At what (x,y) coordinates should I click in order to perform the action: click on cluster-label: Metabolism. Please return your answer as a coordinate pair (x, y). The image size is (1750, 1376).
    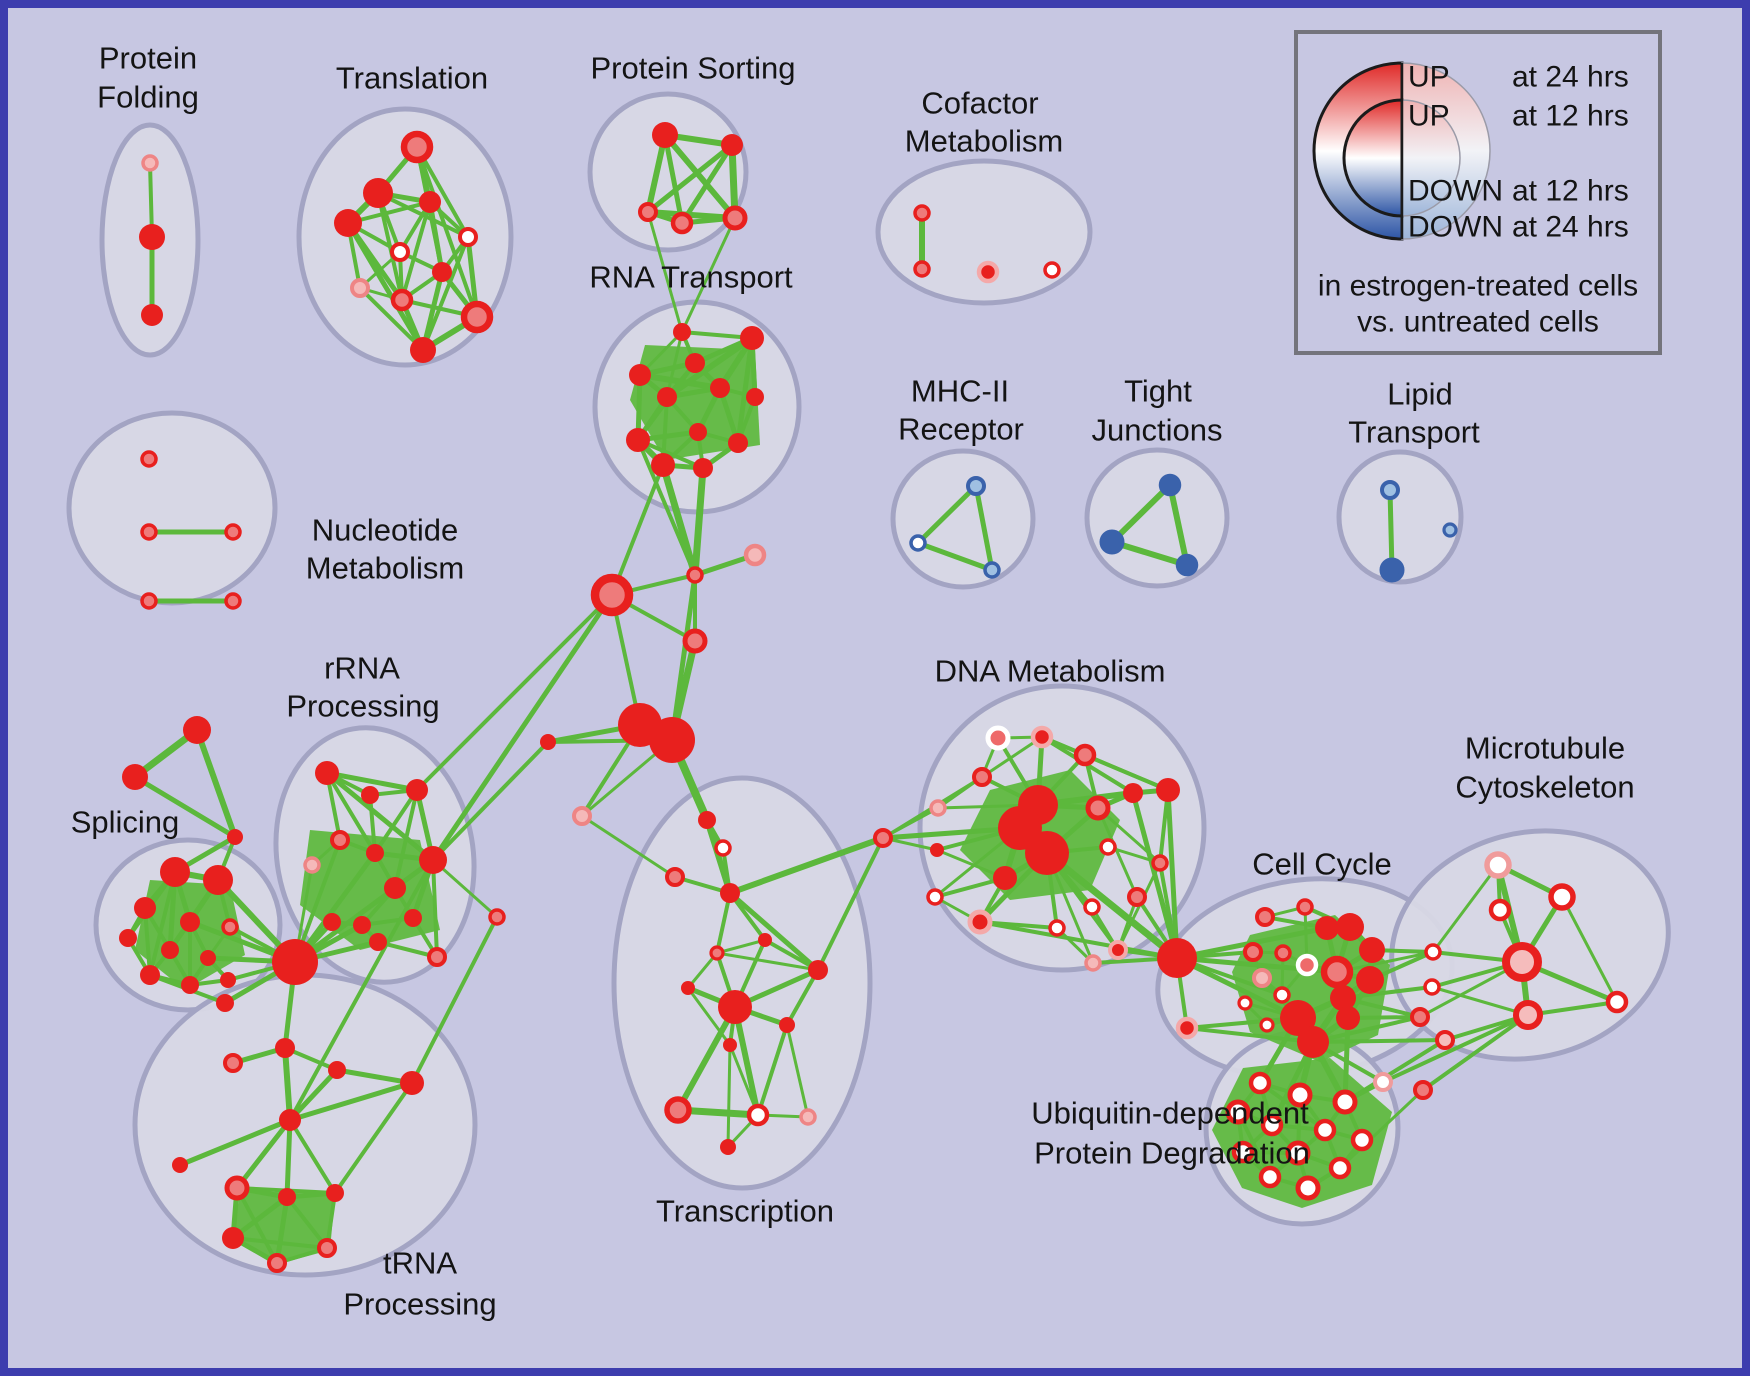
    Looking at the image, I should click on (984, 141).